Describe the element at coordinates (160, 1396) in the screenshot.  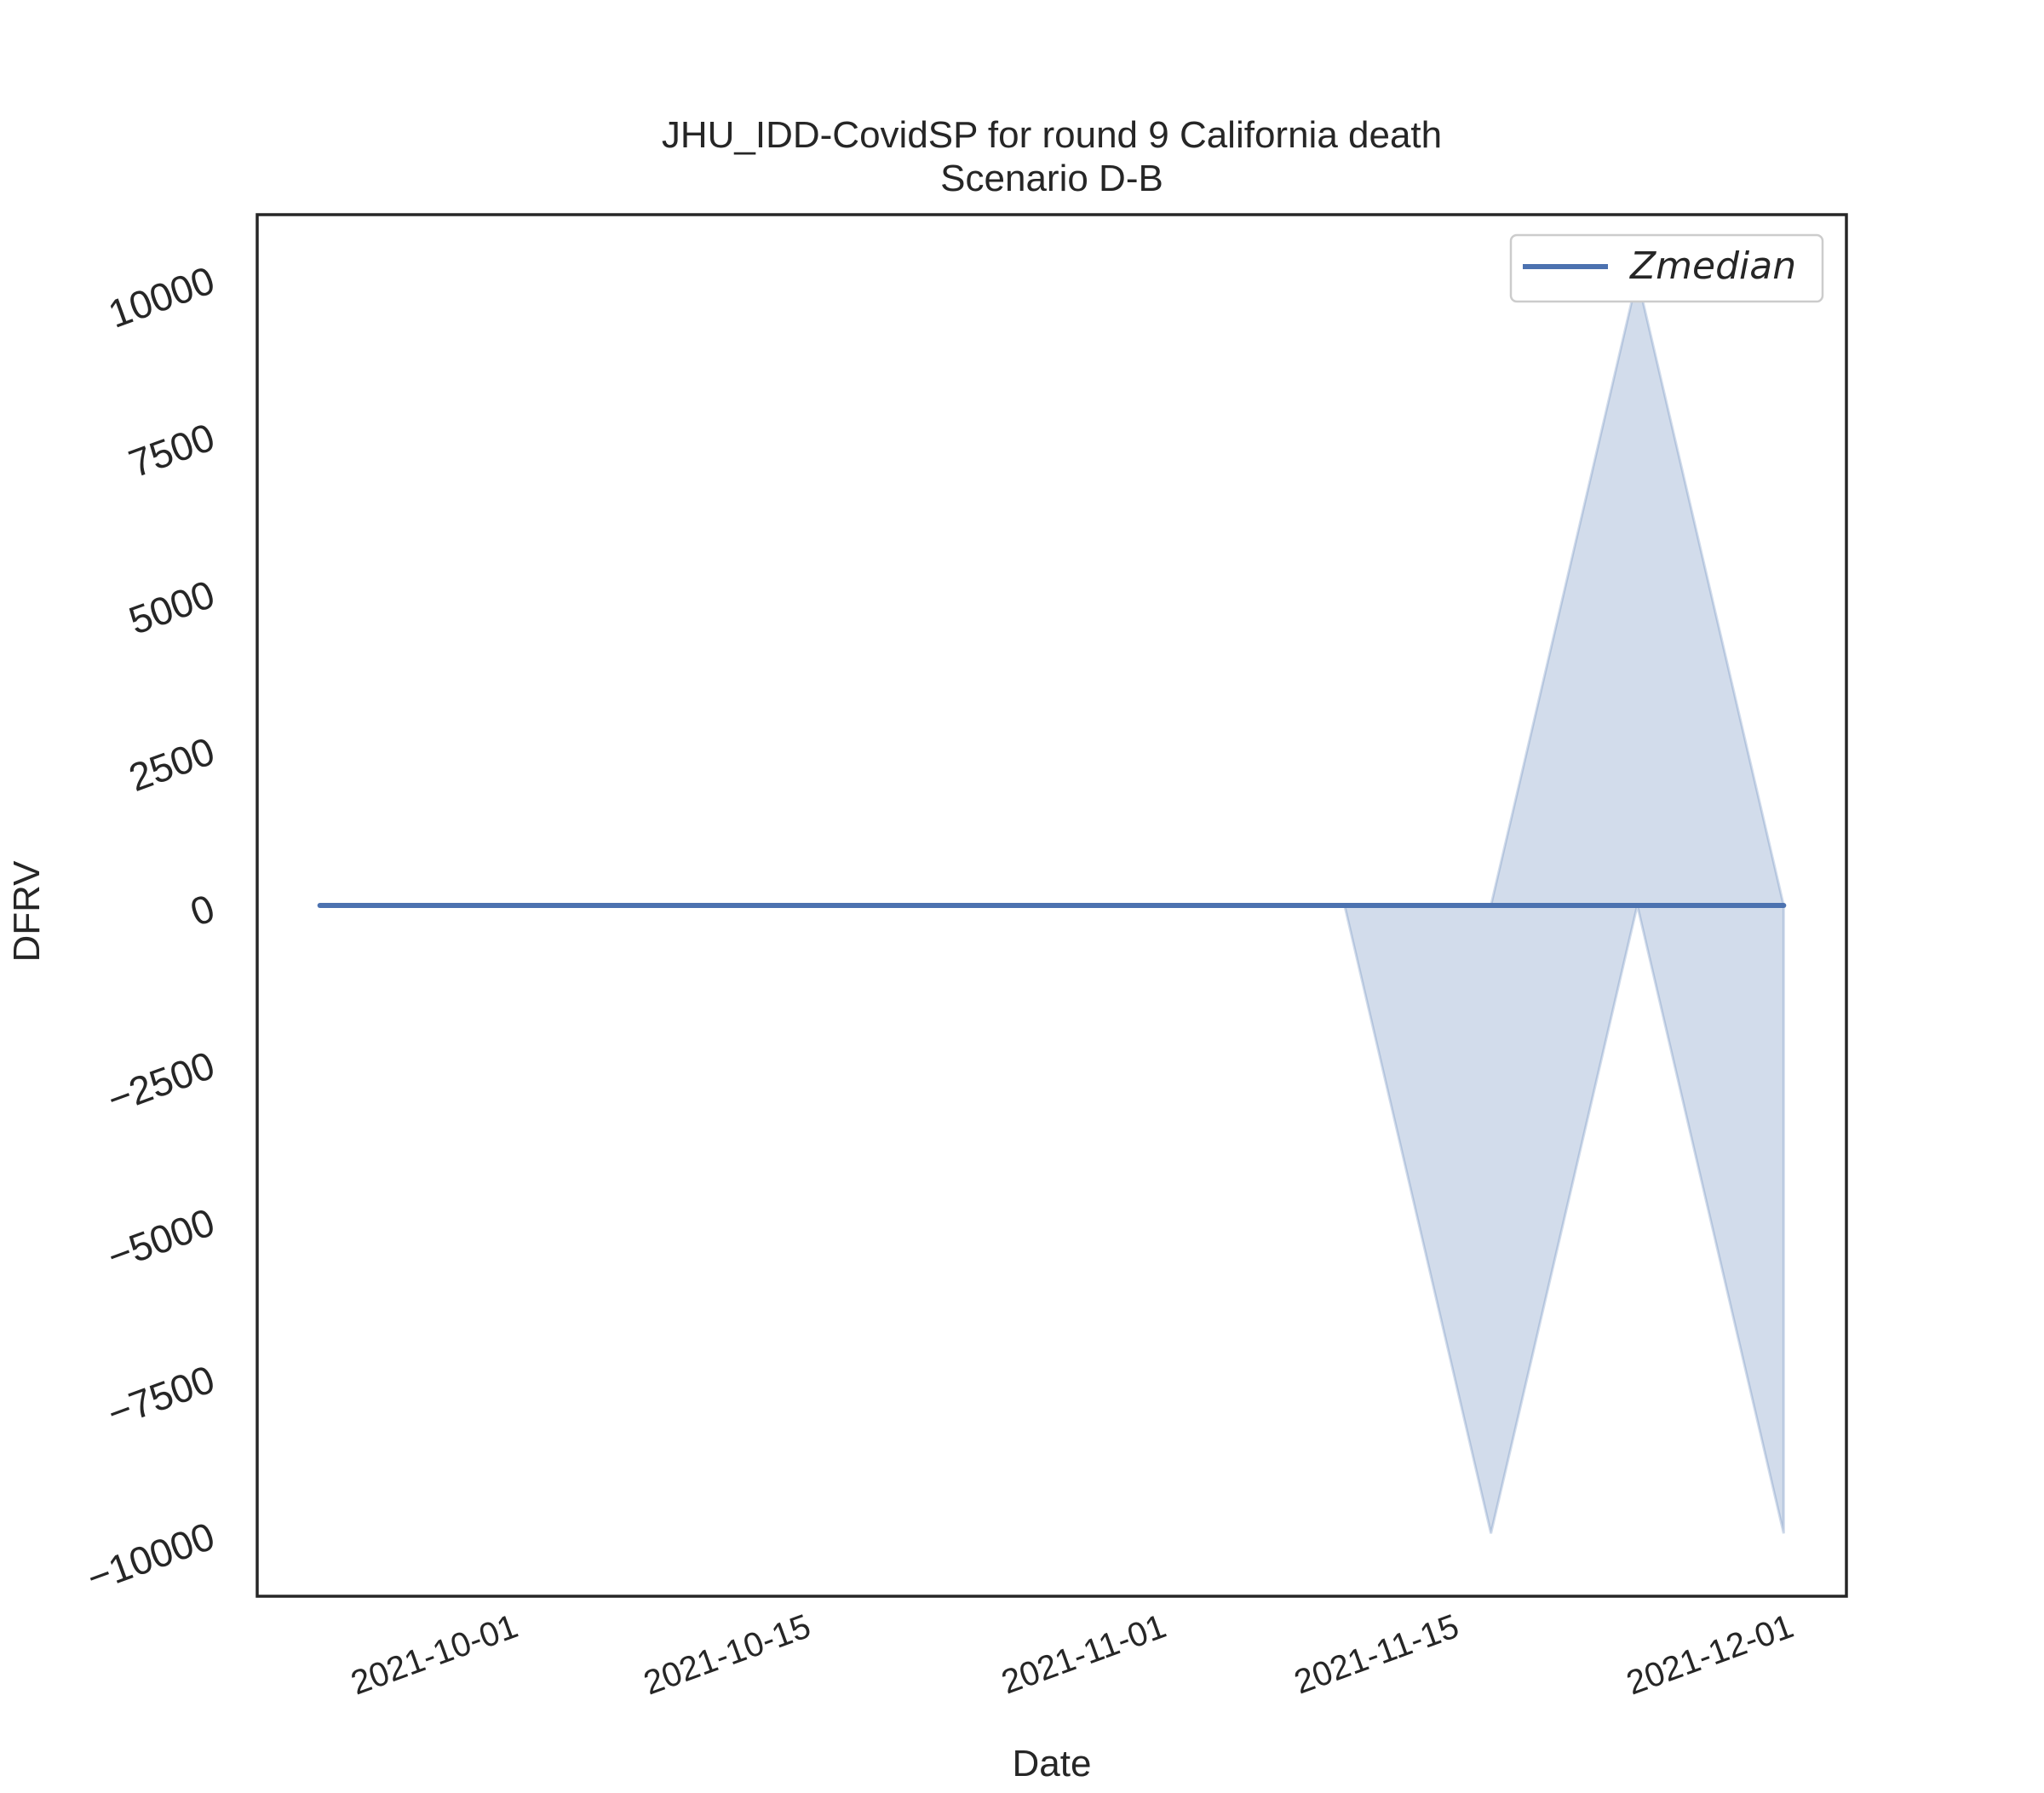
I see `y-tick-label: −7500` at that location.